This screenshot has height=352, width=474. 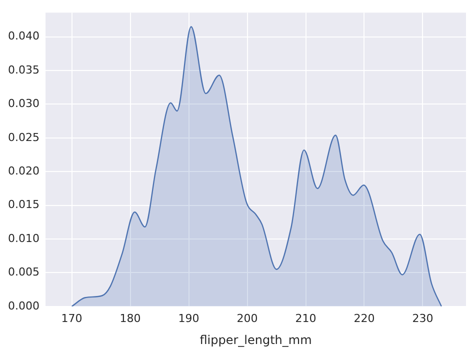 I want to click on y-tick-label: 0.025, so click(x=24, y=137).